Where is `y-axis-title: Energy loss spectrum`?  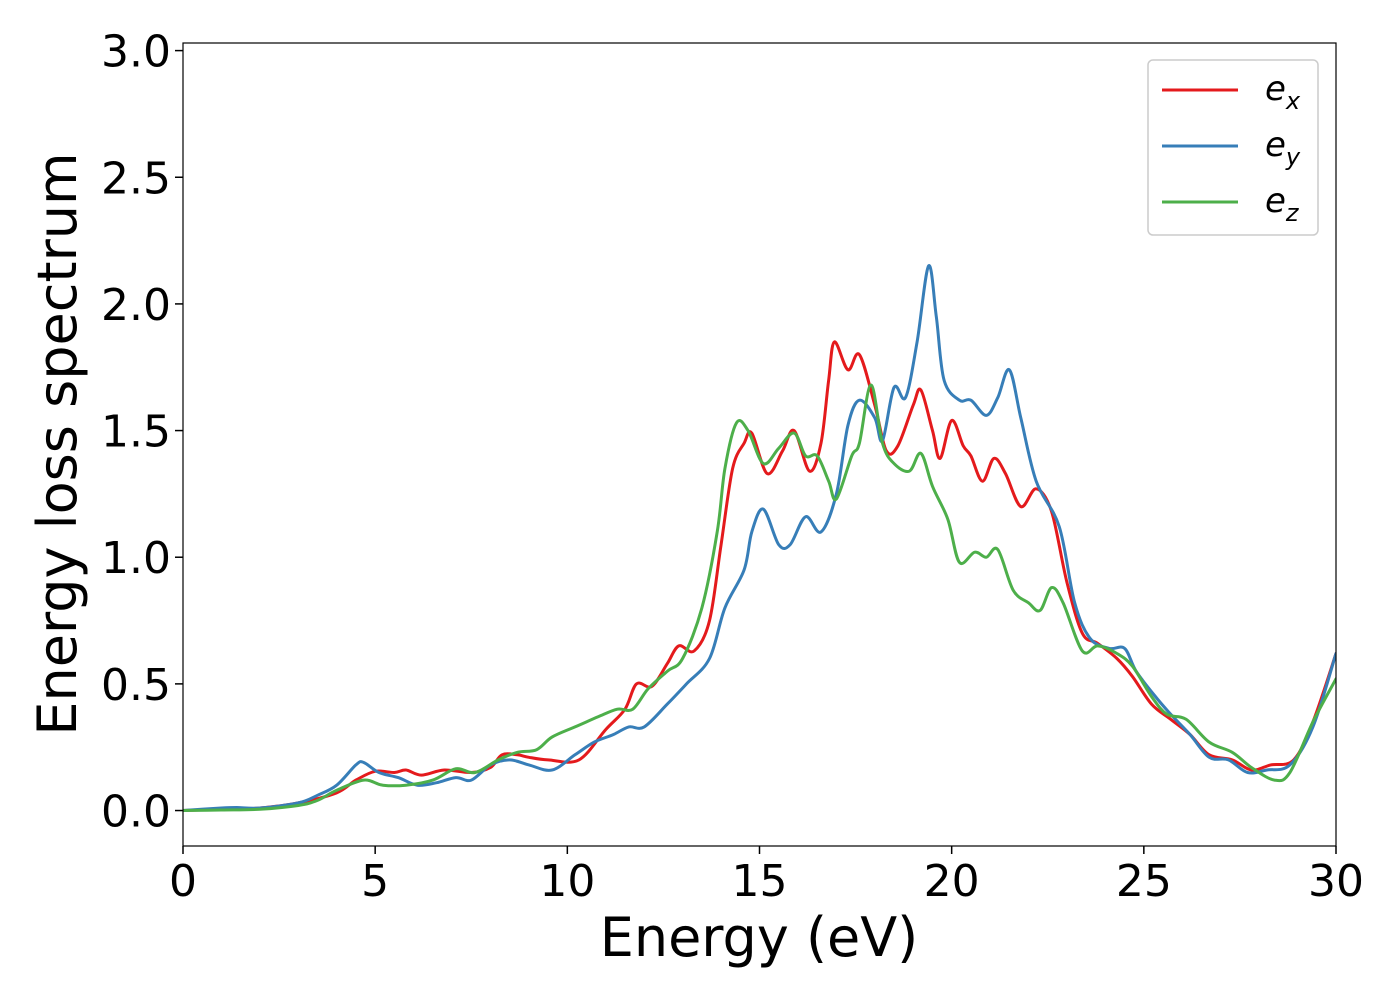 y-axis-title: Energy loss spectrum is located at coordinates (57, 443).